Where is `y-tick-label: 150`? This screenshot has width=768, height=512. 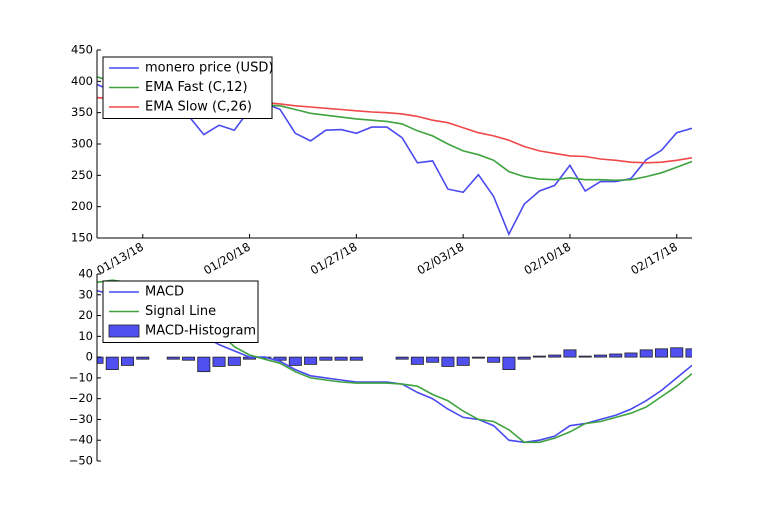 y-tick-label: 150 is located at coordinates (82, 238).